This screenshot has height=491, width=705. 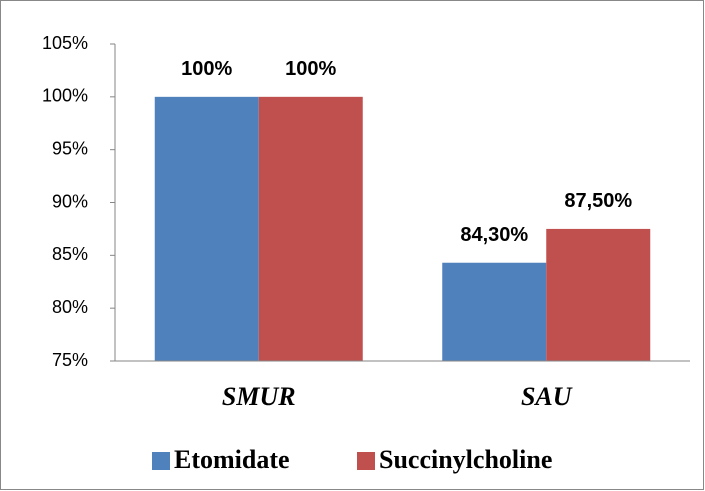 What do you see at coordinates (70, 307) in the screenshot?
I see `y-tick-label: 80%` at bounding box center [70, 307].